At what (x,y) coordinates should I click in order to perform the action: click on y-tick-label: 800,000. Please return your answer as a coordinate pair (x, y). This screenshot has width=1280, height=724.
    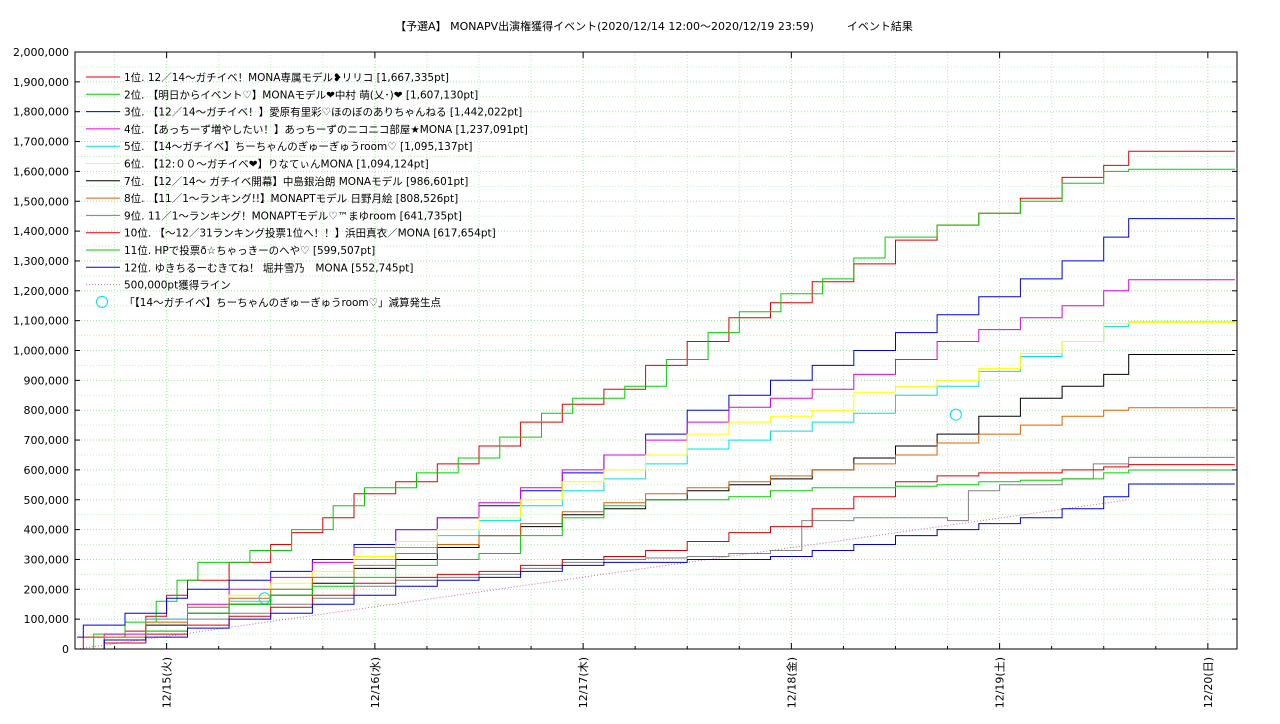
    Looking at the image, I should click on (47, 410).